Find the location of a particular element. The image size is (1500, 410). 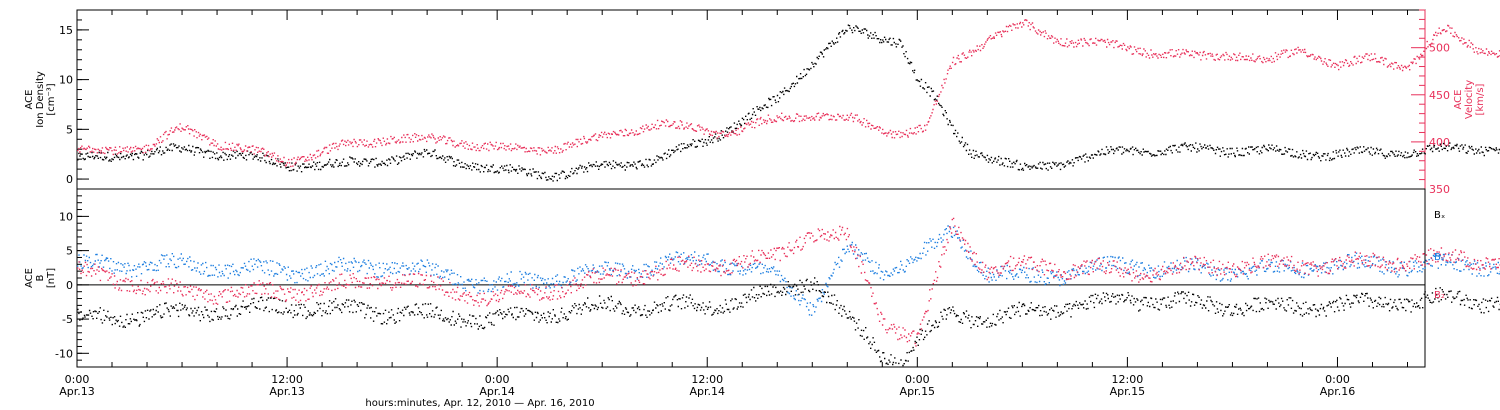

density-axis-title: ACEIon Density[cm⁻³] is located at coordinates (40, 99).